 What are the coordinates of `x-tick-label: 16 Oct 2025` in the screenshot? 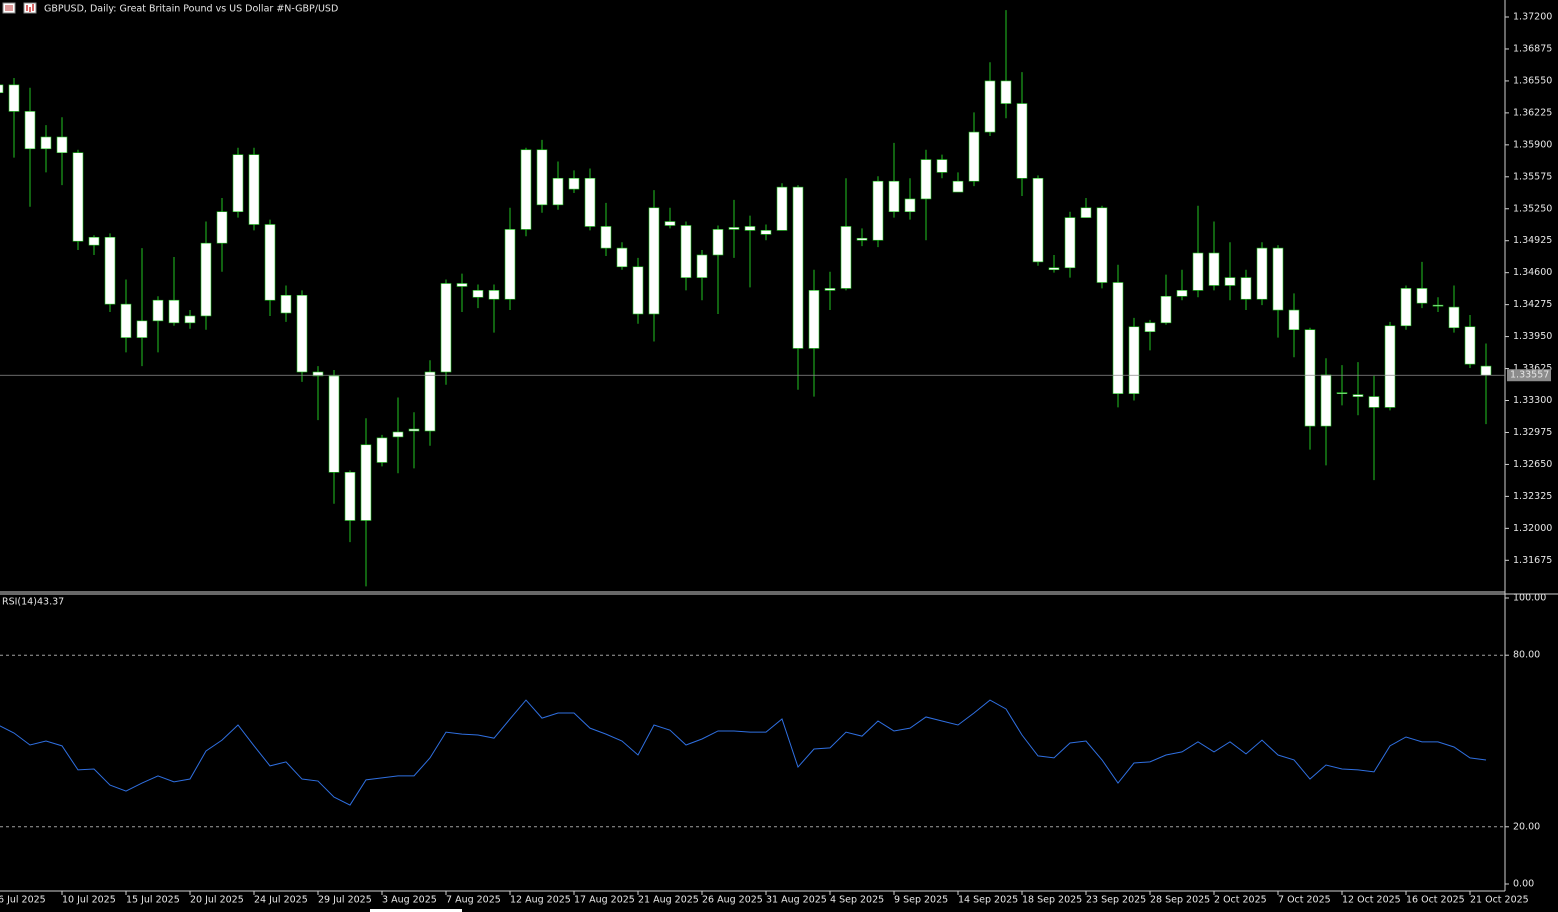 It's located at (1435, 900).